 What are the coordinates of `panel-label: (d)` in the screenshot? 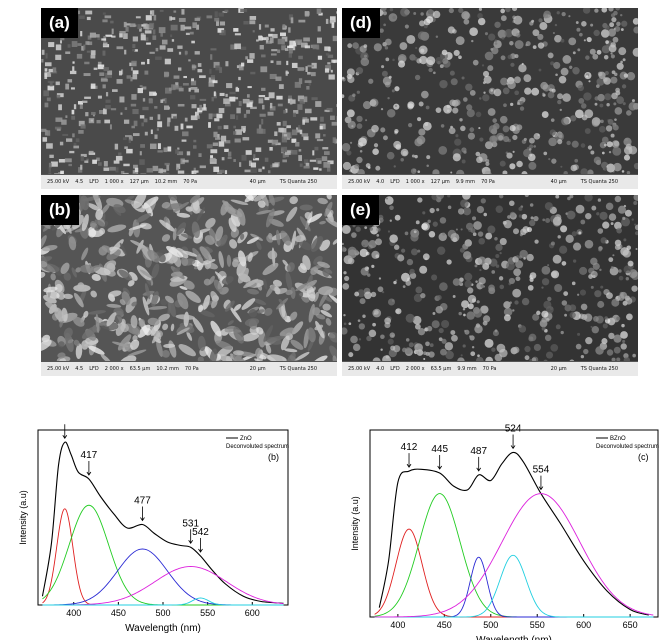 It's located at (361, 23).